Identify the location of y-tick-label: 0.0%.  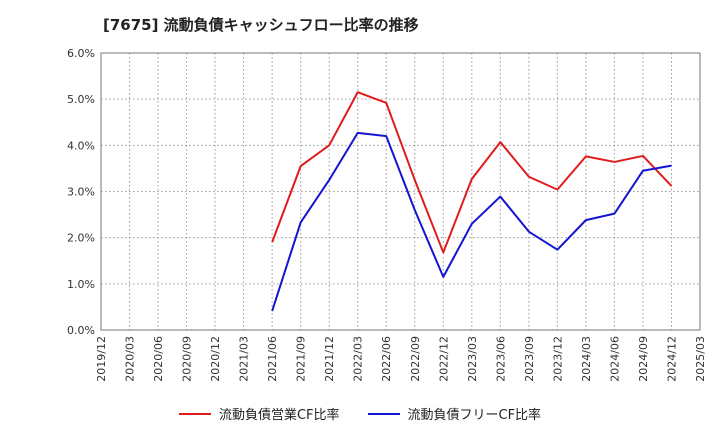
(81, 330).